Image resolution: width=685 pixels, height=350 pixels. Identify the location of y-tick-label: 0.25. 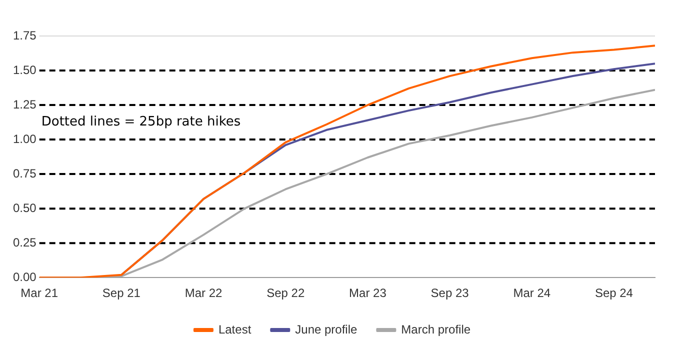
(24, 242).